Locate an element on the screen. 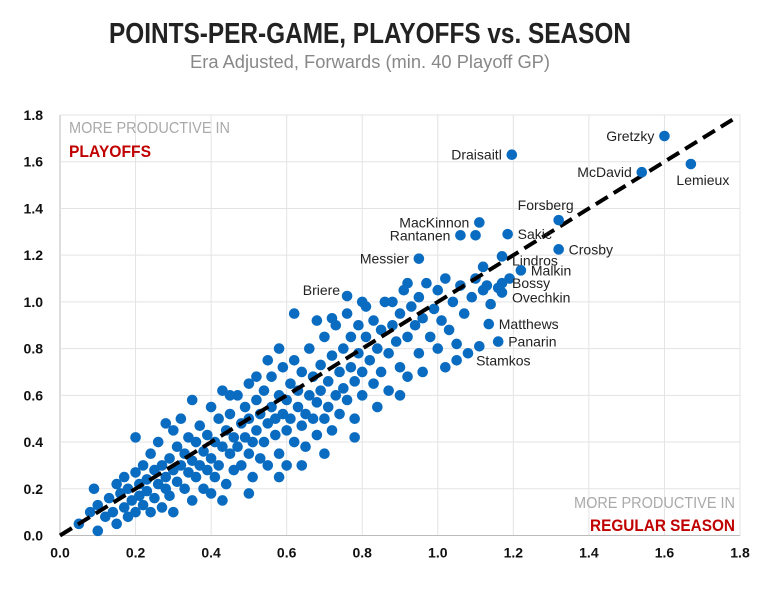 The width and height of the screenshot is (784, 603). annotation-playoffs: MORE PRODUCTIVE IN PLAYOFFS is located at coordinates (149, 140).